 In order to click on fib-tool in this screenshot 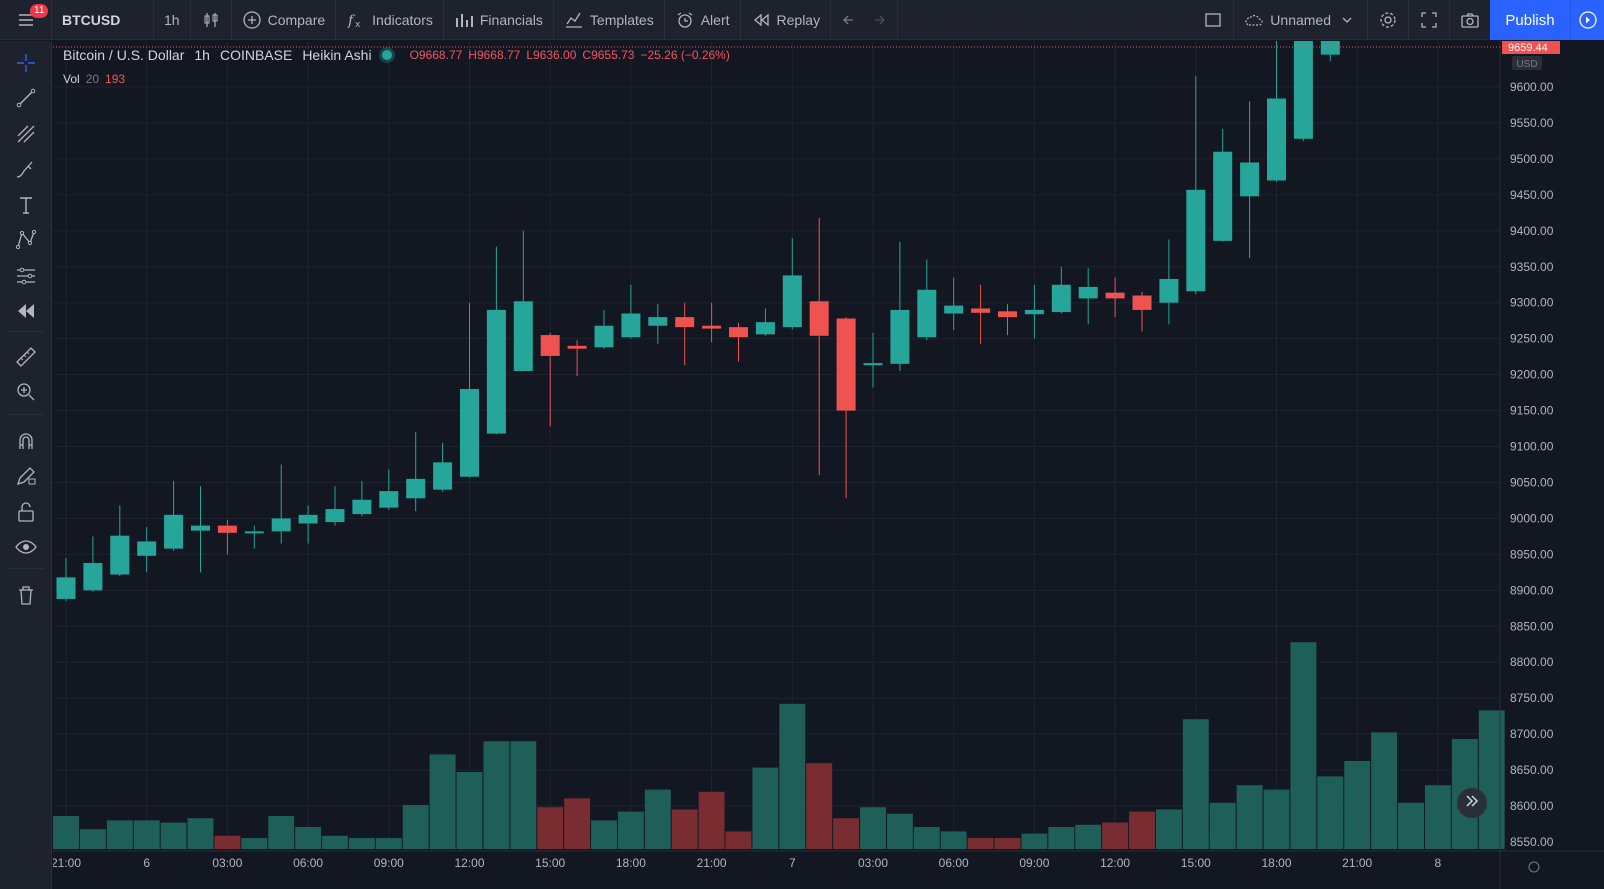, I will do `click(26, 134)`.